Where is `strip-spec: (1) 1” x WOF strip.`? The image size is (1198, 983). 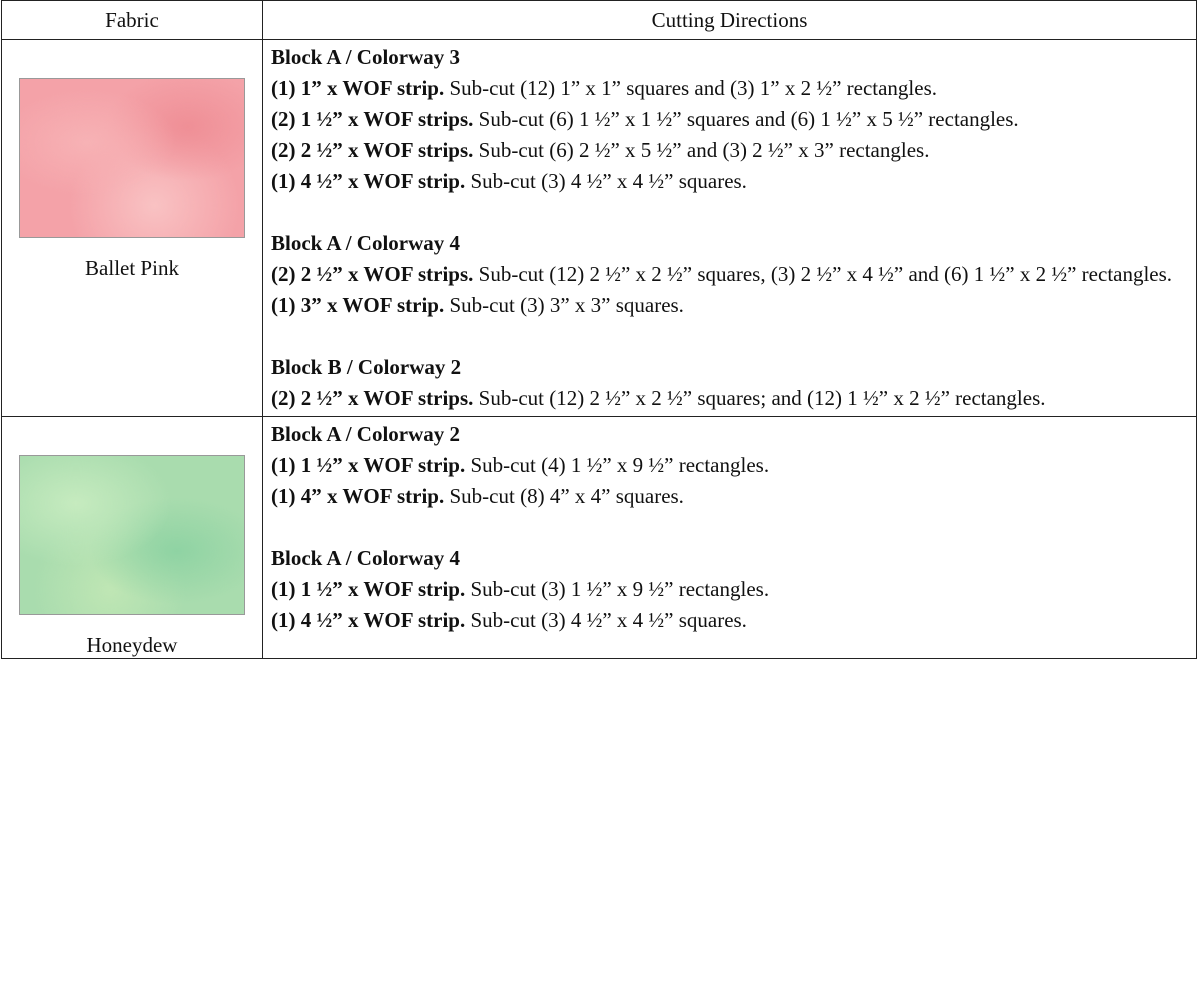 strip-spec: (1) 1” x WOF strip. is located at coordinates (358, 88).